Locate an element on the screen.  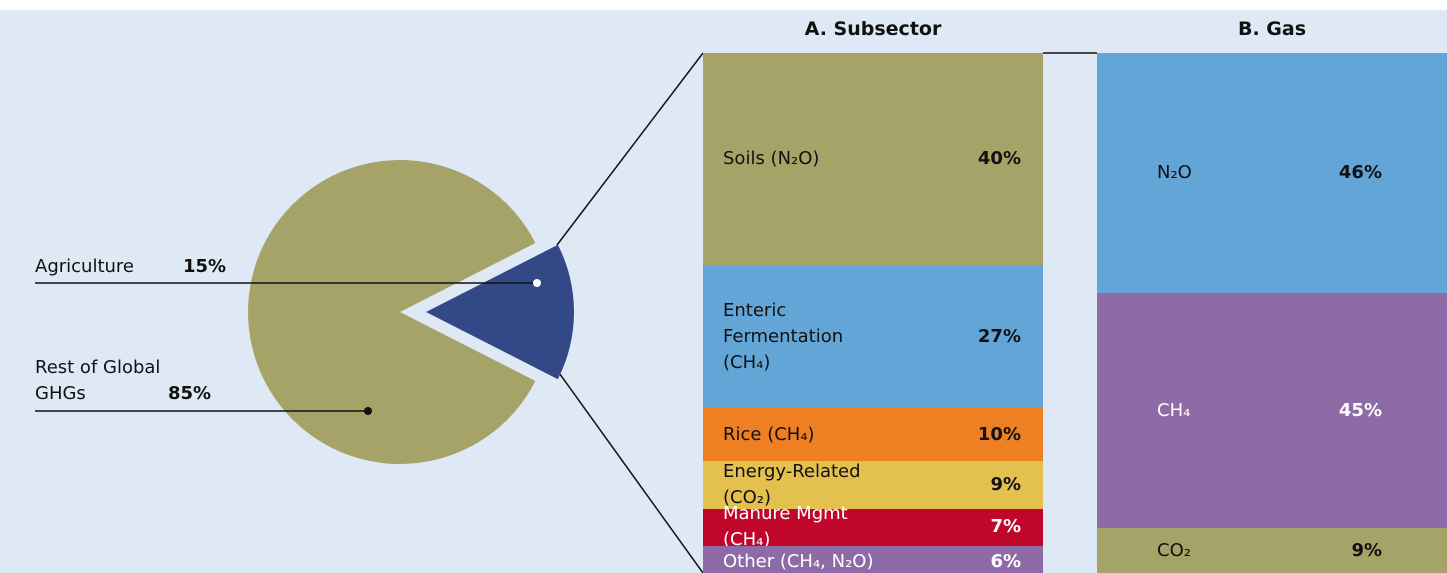
segment-label: Rice (CH₄) is located at coordinates (769, 434).